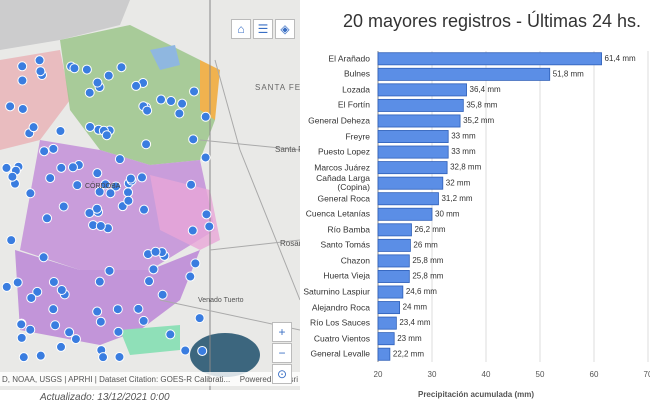 The width and height of the screenshot is (650, 408). I want to click on map-label: SANTA FE, so click(277, 87).